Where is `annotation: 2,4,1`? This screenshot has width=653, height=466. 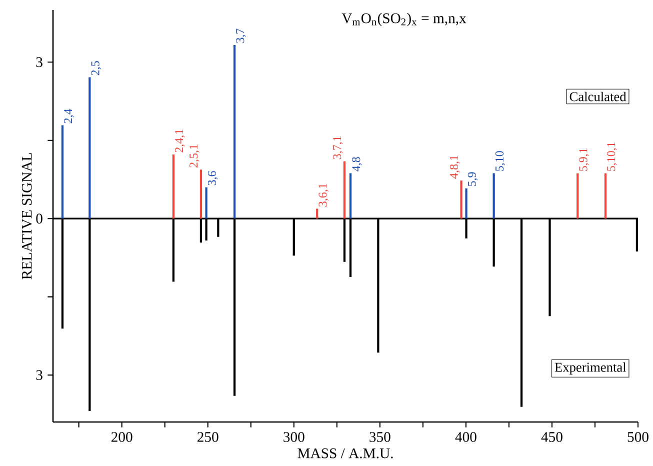 annotation: 2,4,1 is located at coordinates (180, 141).